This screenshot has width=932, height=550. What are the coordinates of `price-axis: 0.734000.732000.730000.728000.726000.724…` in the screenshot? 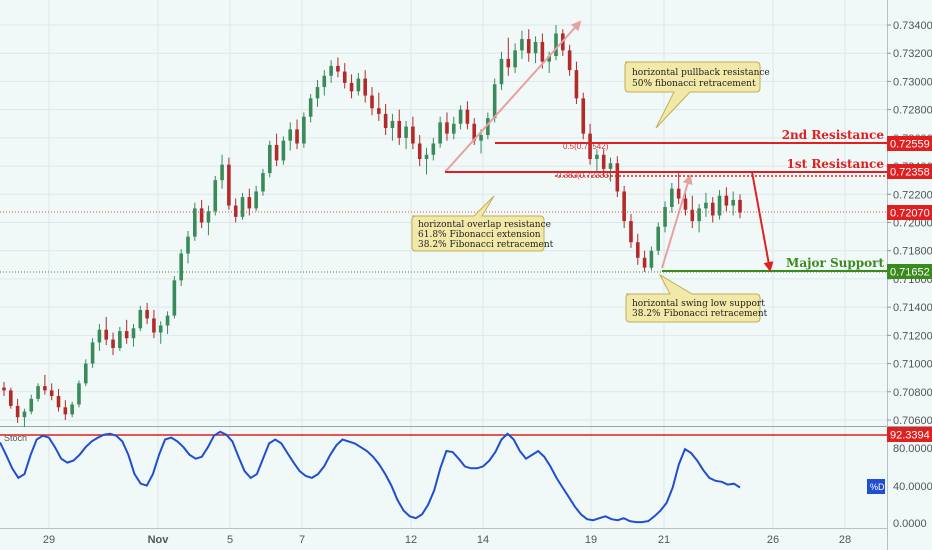 It's located at (909, 223).